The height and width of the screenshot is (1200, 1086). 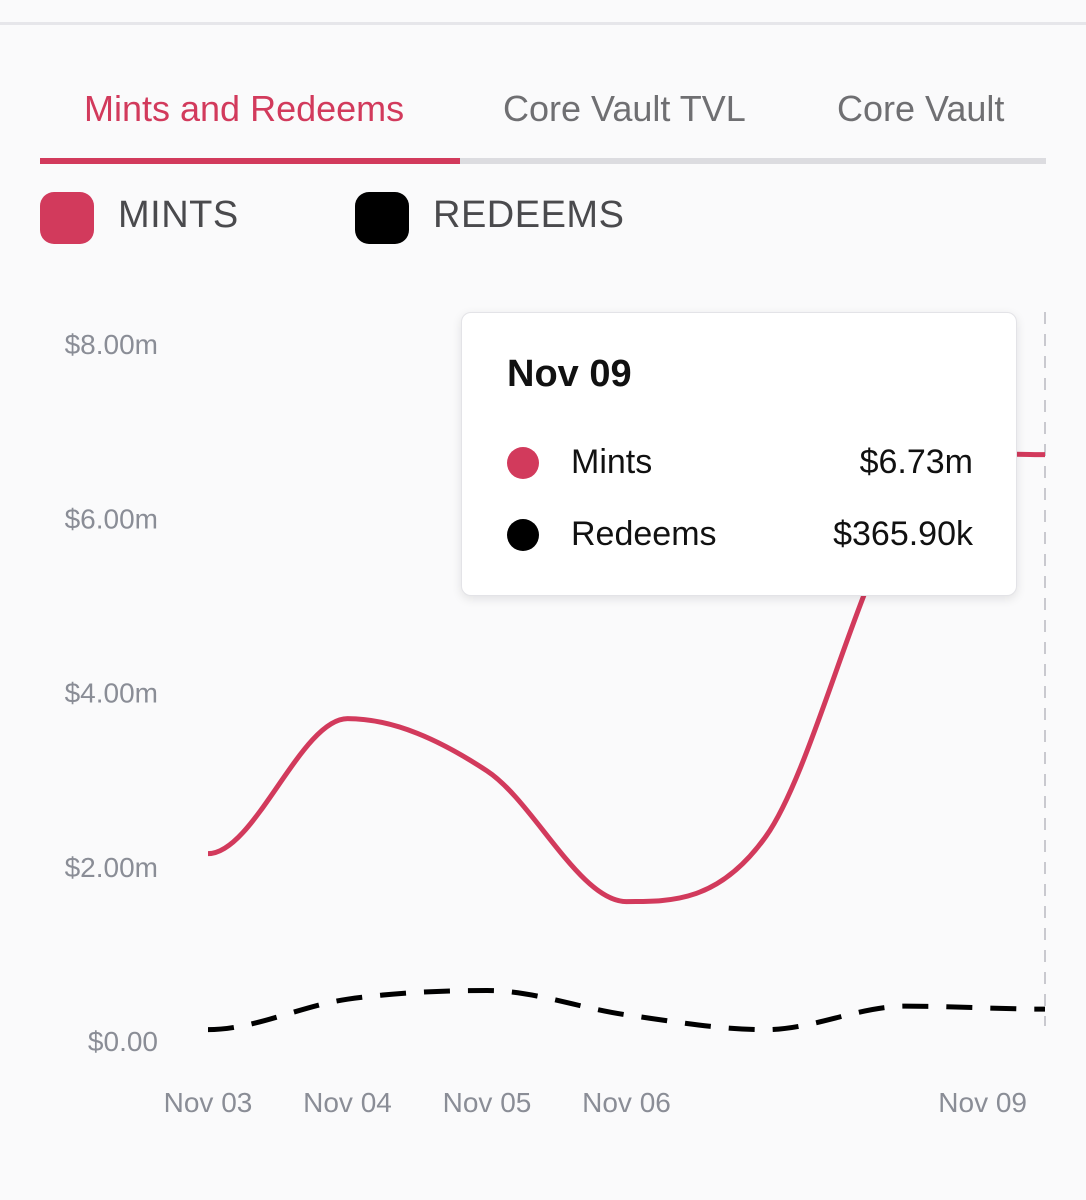 I want to click on y-axis: $0.00 $2.00m $4.00m $6.00m $8.00m, so click(x=111, y=693).